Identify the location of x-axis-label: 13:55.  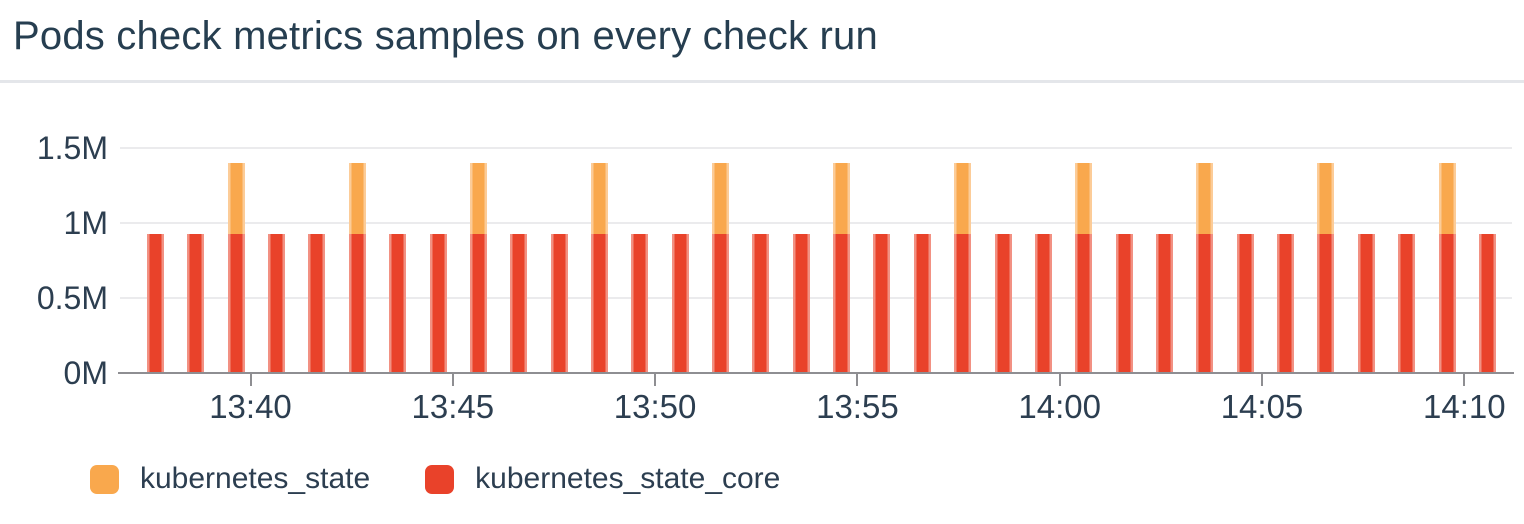
(857, 406).